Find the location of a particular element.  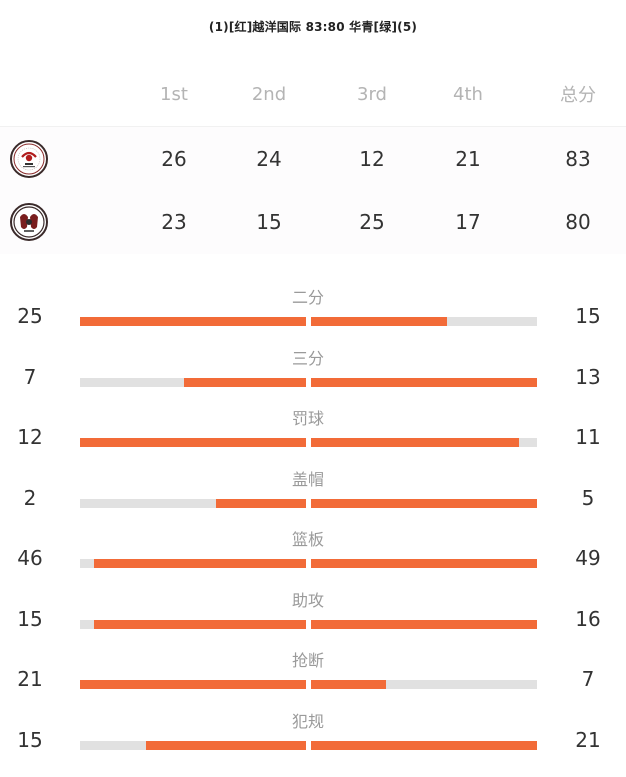

stat-label: 罚球 is located at coordinates (307, 418).